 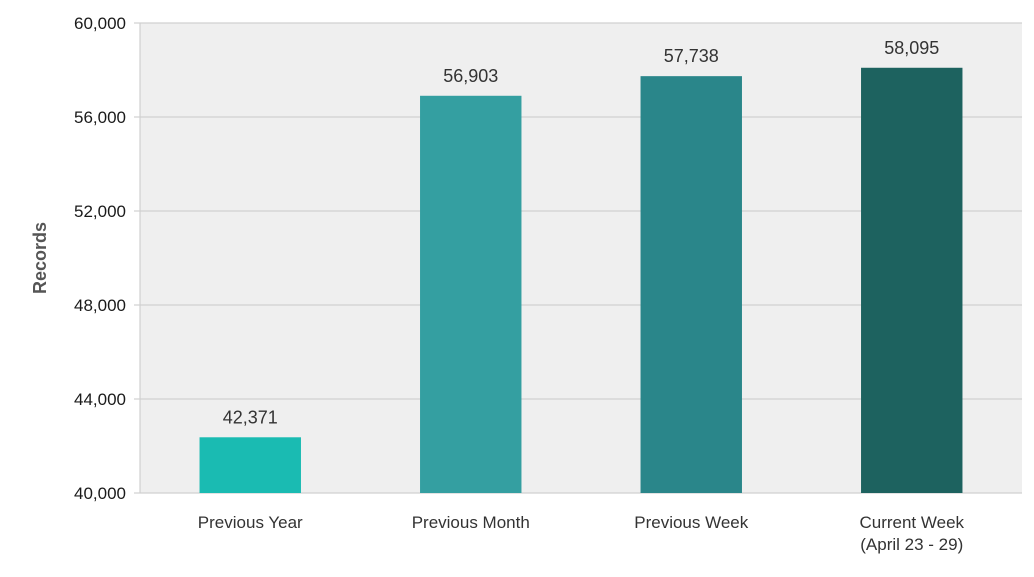 What do you see at coordinates (911, 544) in the screenshot?
I see `x-tick-label-line: (April 23 - 29)` at bounding box center [911, 544].